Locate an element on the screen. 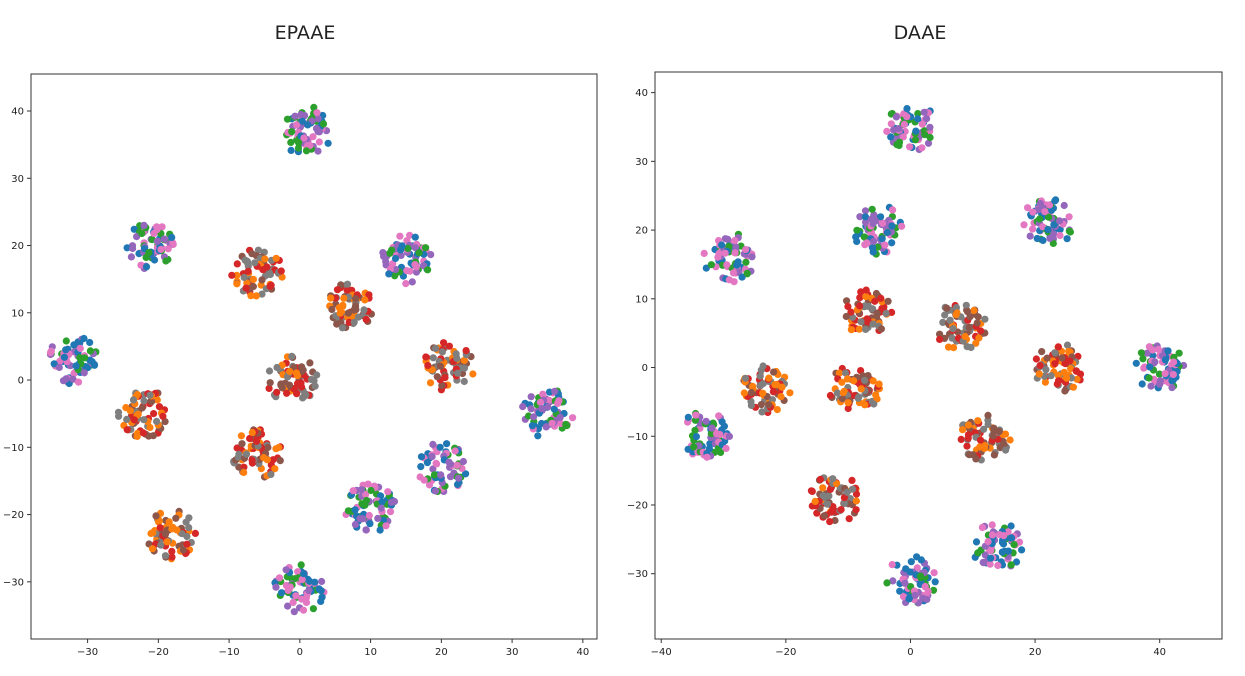 The height and width of the screenshot is (676, 1245). y-tick-label: 40 is located at coordinates (641, 93).